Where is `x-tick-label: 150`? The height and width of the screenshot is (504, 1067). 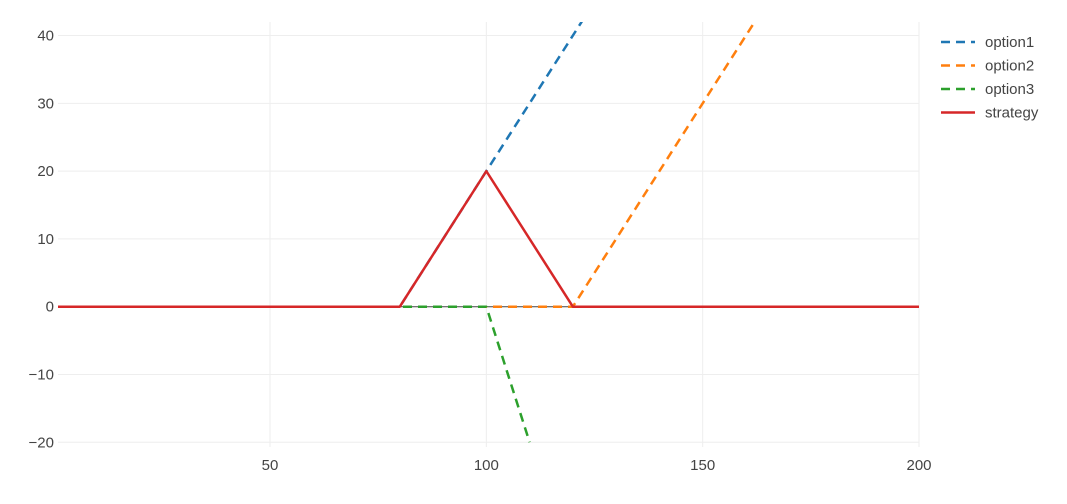 x-tick-label: 150 is located at coordinates (702, 465).